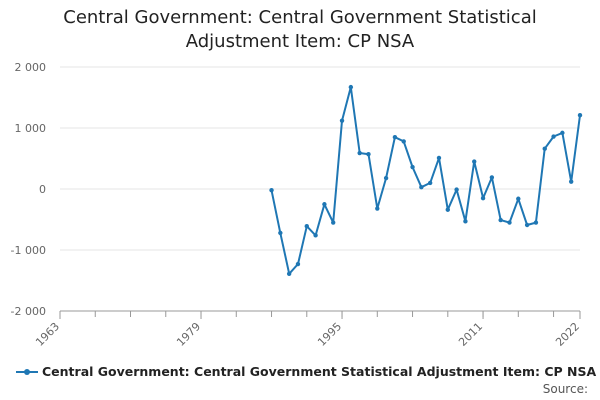 The width and height of the screenshot is (600, 400). What do you see at coordinates (567, 334) in the screenshot?
I see `x-tick-label: 2022` at bounding box center [567, 334].